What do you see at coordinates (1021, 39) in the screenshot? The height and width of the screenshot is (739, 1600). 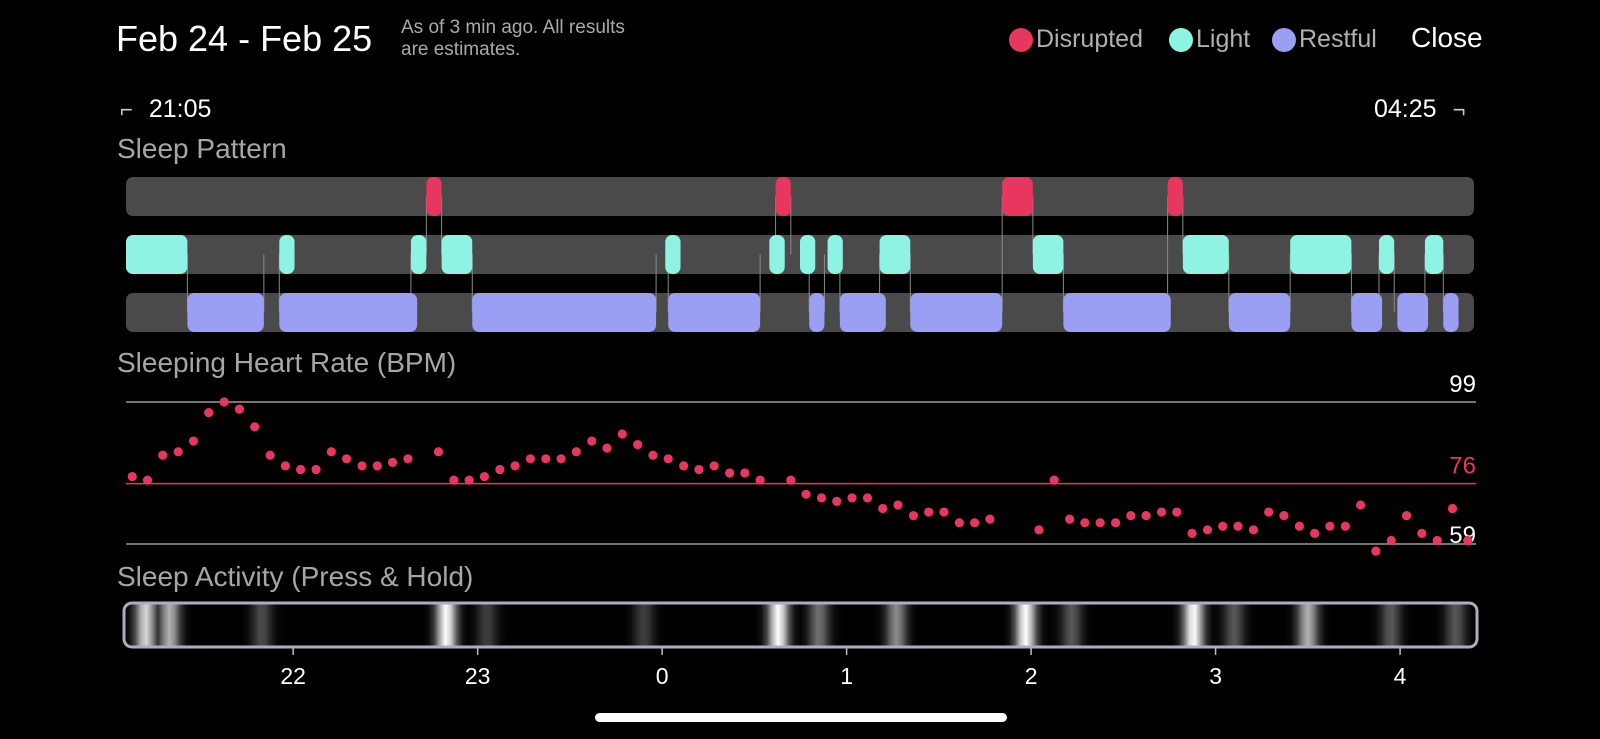 I see `disrupted-dot-icon` at bounding box center [1021, 39].